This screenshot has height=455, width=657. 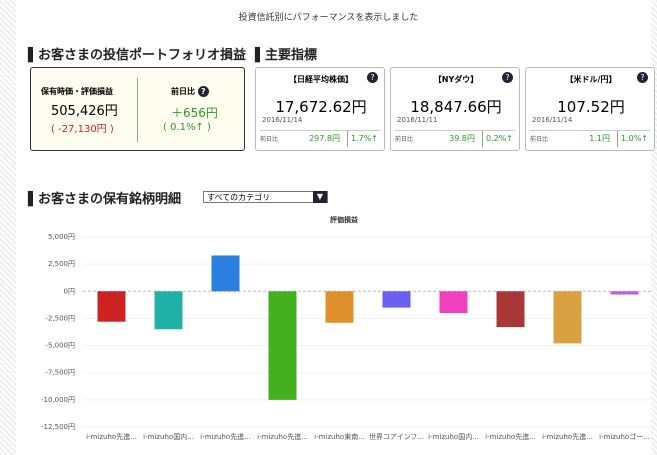 What do you see at coordinates (82, 129) in the screenshot?
I see `profit: ( -27,130円 )` at bounding box center [82, 129].